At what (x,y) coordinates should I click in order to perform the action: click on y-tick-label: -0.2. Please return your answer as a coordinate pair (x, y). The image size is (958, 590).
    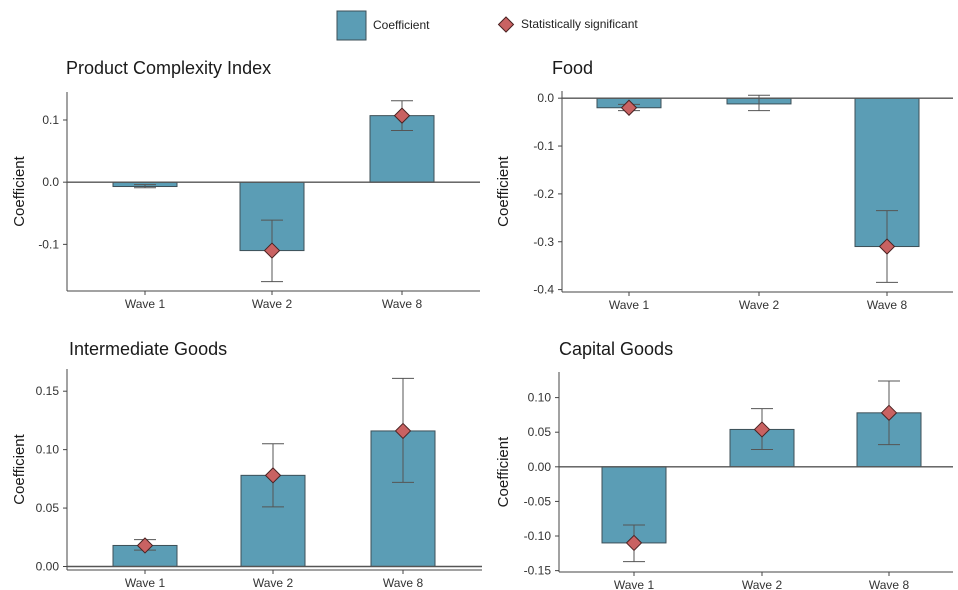
    Looking at the image, I should click on (543, 194).